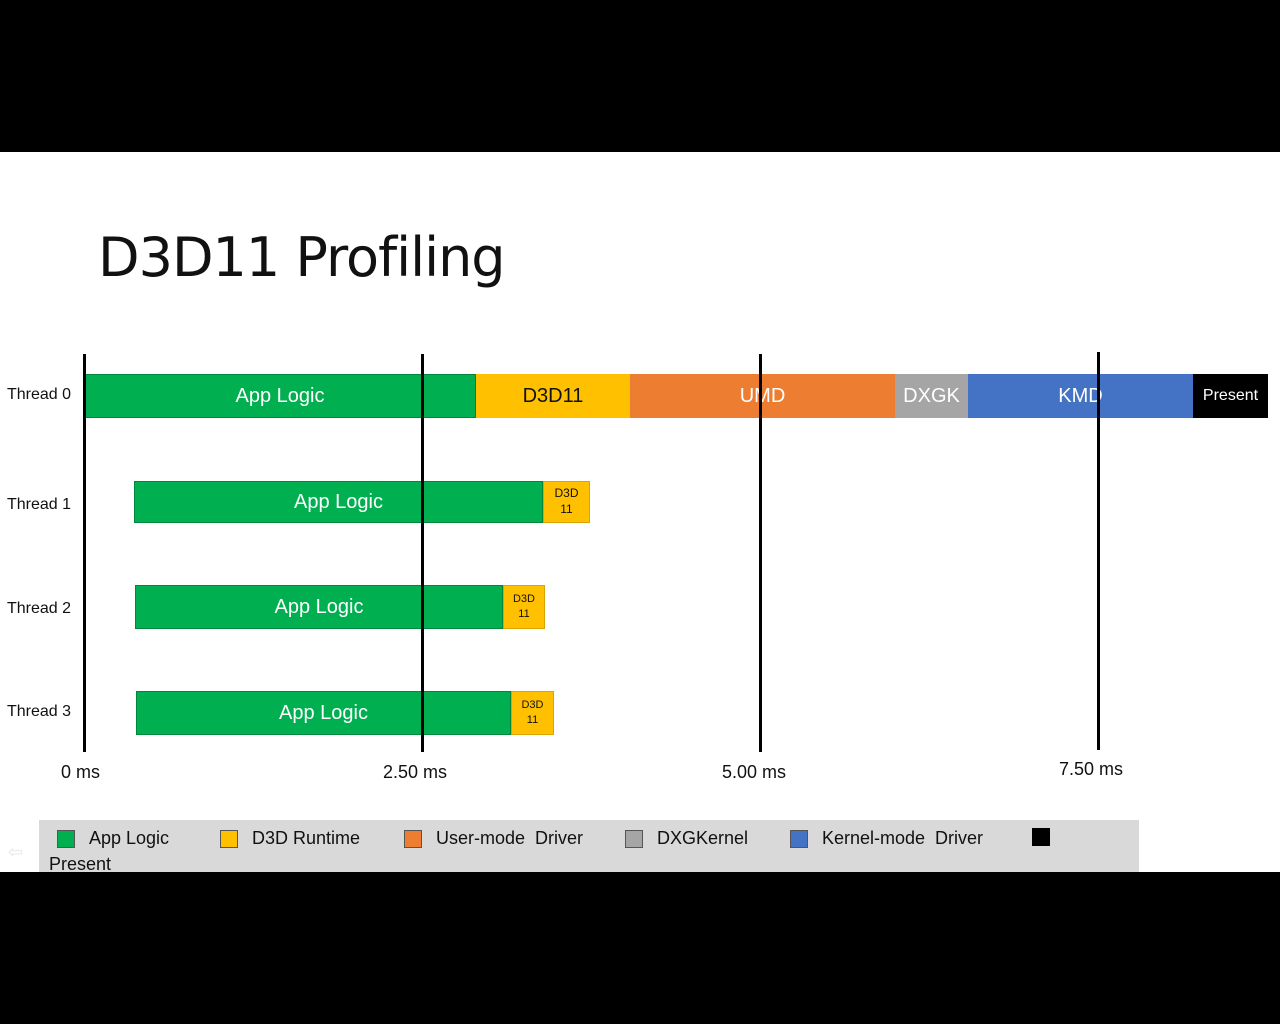  I want to click on thread-label-3: Thread 3, so click(39, 711).